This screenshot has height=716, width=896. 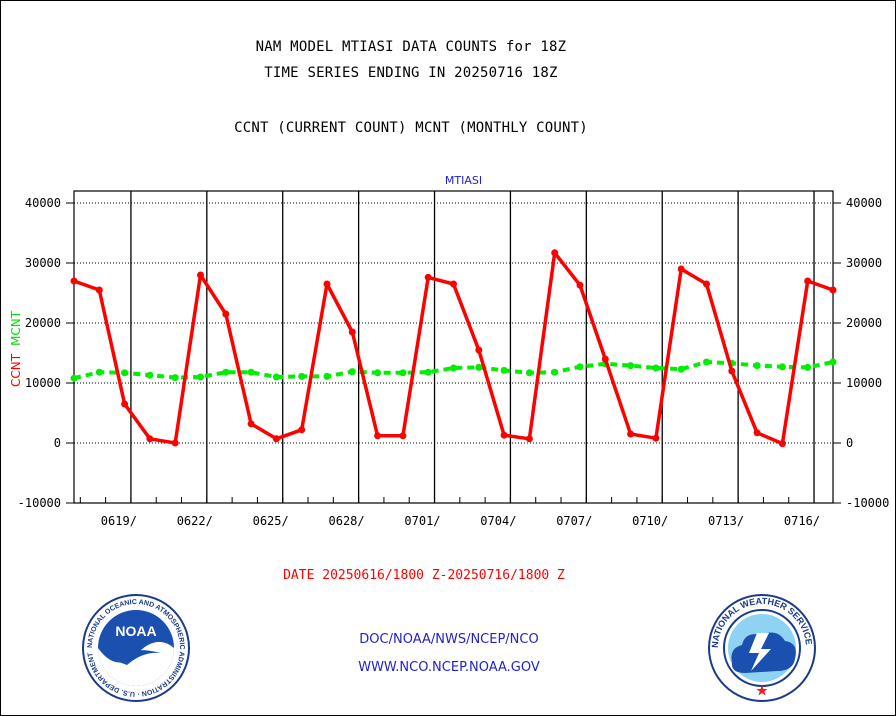 I want to click on x-tick-label: 0628/, so click(x=347, y=521).